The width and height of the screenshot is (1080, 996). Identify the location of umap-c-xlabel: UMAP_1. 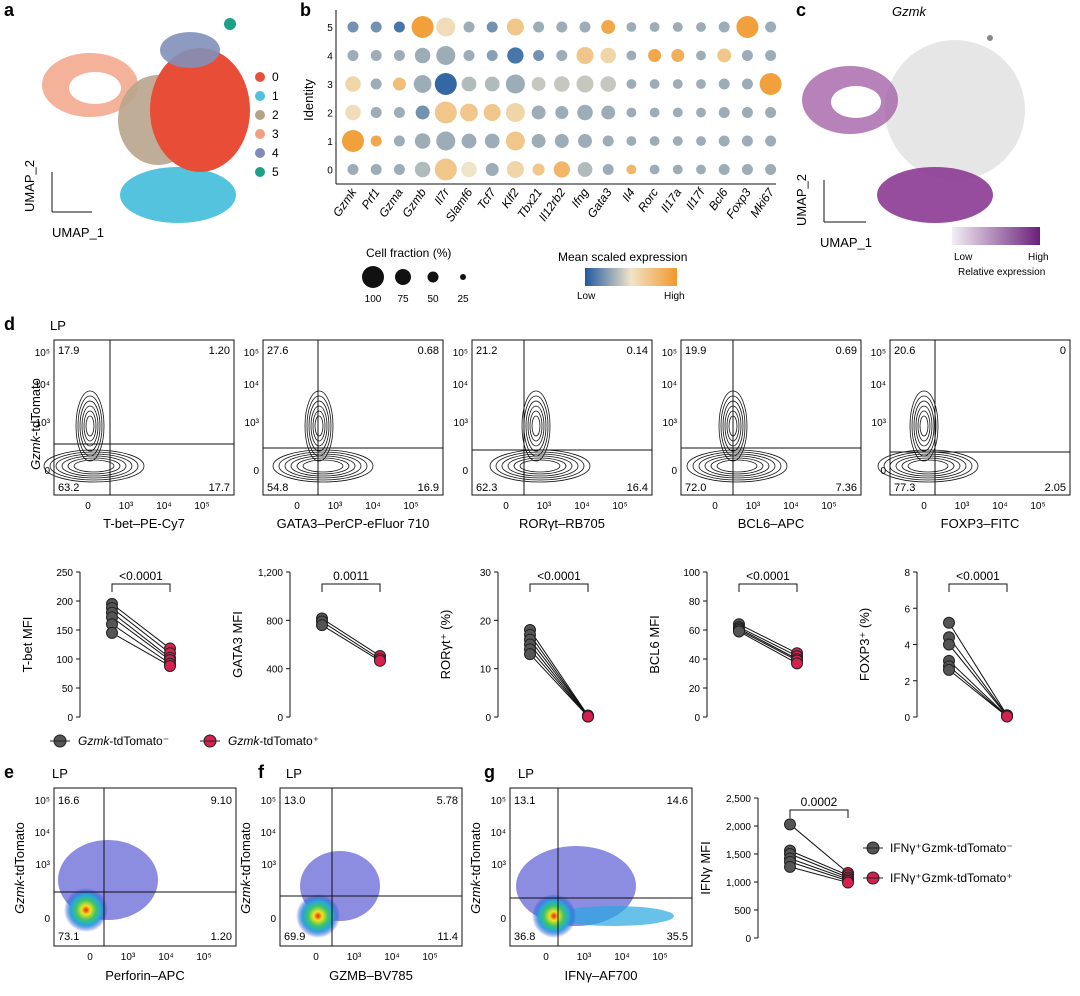
(846, 242).